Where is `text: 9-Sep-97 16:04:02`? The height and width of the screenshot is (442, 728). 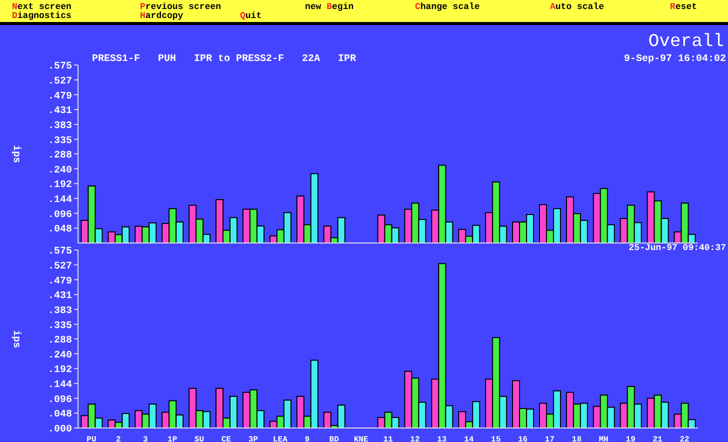
text: 9-Sep-97 16:04:02 is located at coordinates (675, 59).